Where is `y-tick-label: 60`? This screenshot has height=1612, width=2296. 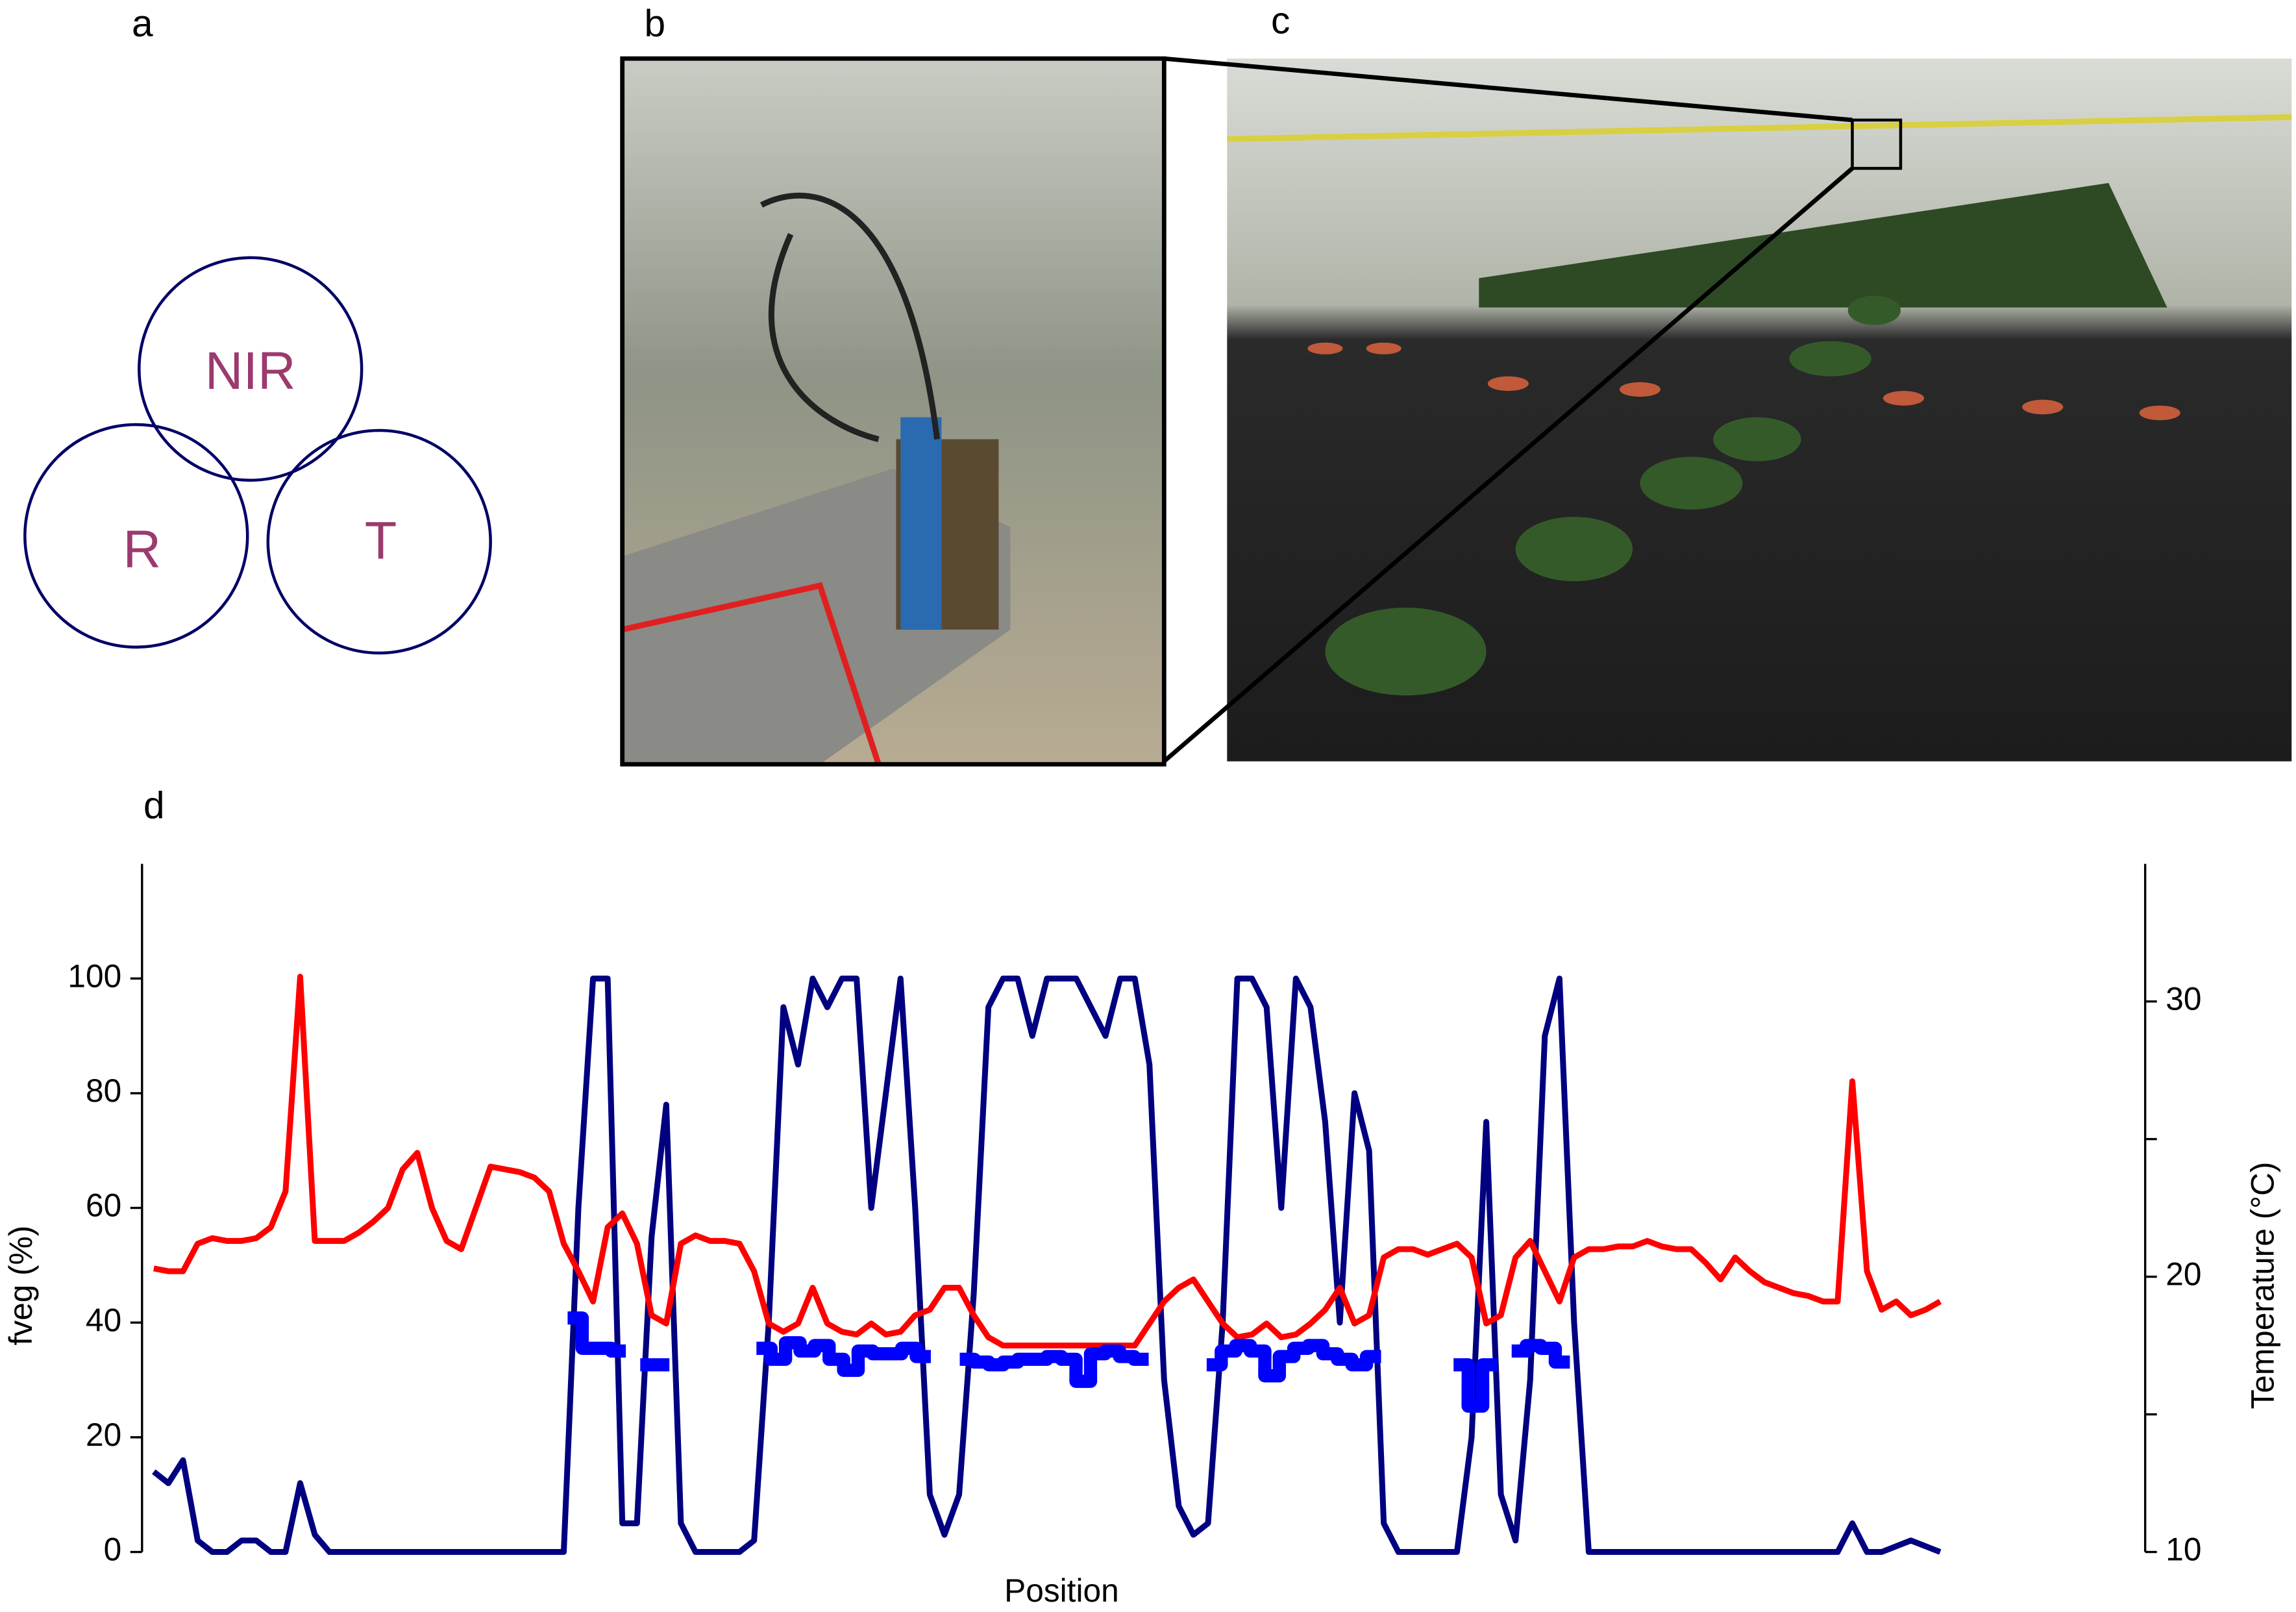 y-tick-label: 60 is located at coordinates (103, 1205).